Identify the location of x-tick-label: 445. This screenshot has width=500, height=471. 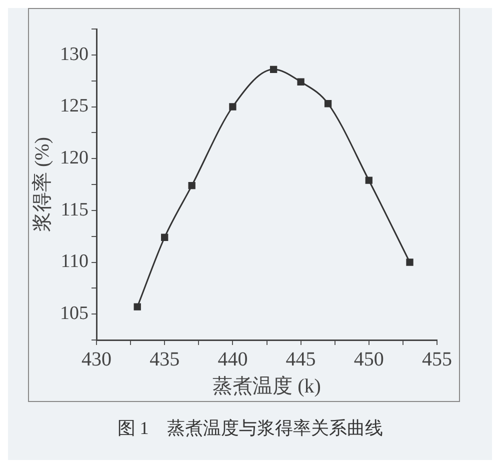
(301, 359).